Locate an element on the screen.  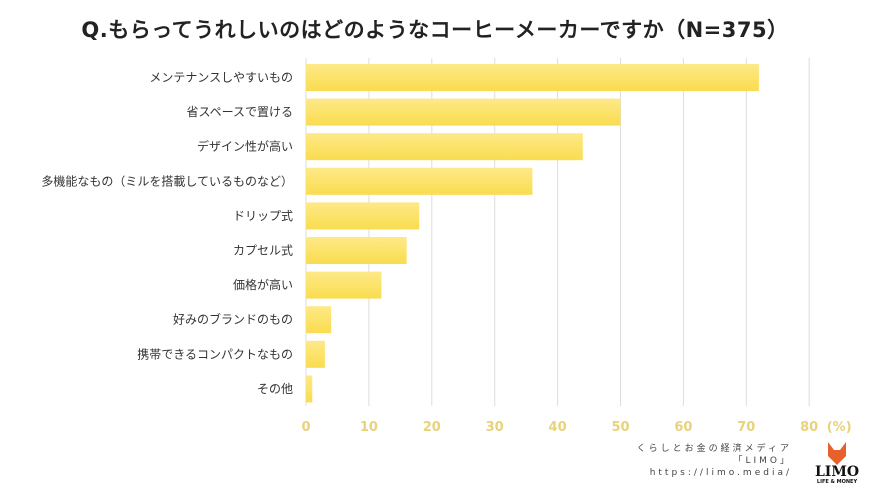
brand-url: https://limo.media/ is located at coordinates (720, 473).